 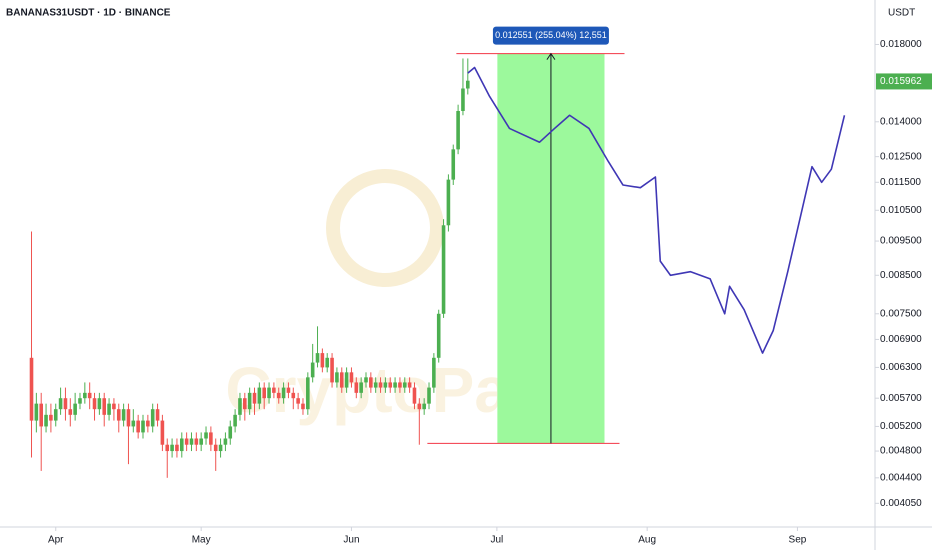 What do you see at coordinates (901, 275) in the screenshot?
I see `y-tick-label: 0.008500` at bounding box center [901, 275].